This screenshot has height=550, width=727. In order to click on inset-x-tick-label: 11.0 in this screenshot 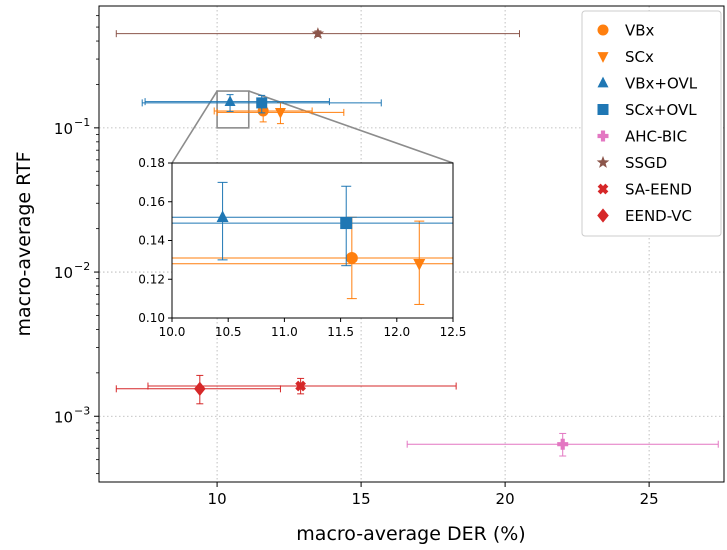, I will do `click(284, 332)`.